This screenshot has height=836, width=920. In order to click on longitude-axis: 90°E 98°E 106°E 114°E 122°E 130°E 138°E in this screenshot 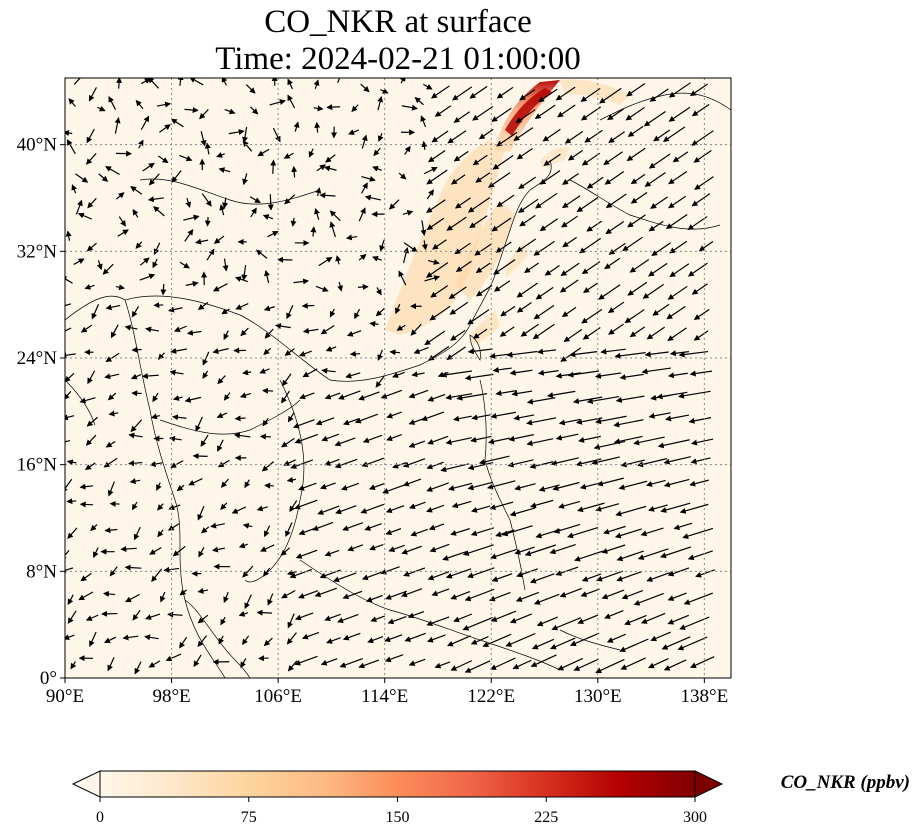, I will do `click(387, 692)`.